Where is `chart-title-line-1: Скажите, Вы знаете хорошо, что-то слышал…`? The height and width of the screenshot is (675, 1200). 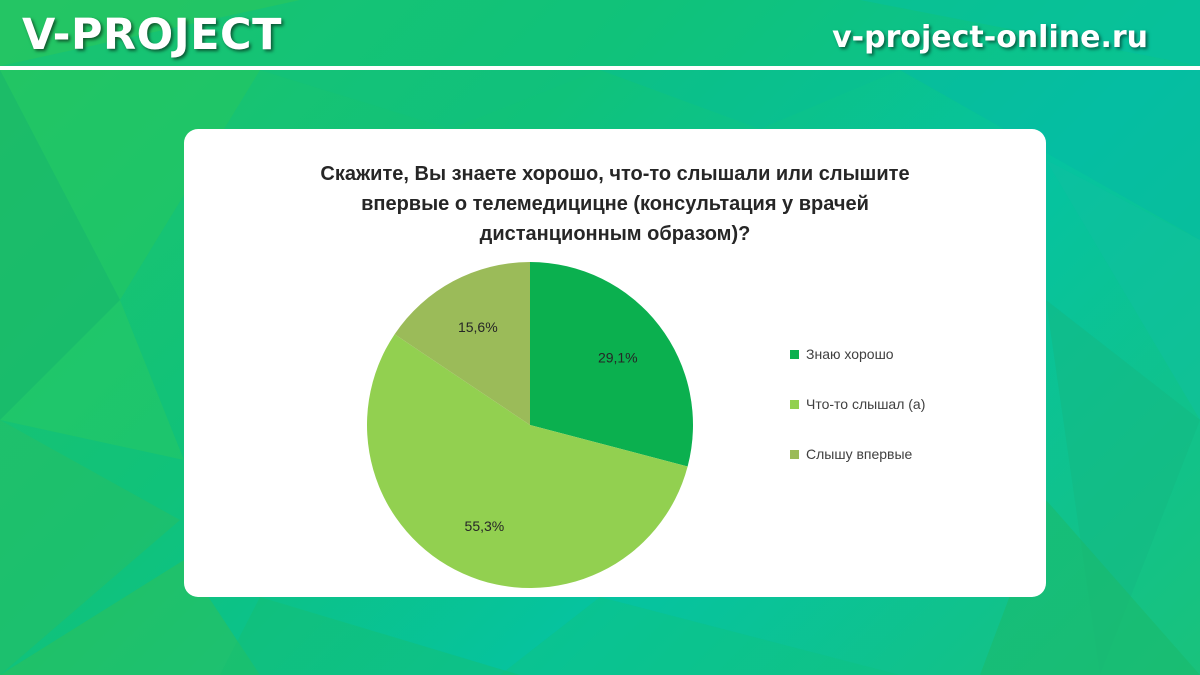 chart-title-line-1: Скажите, Вы знаете хорошо, что-то слышал… is located at coordinates (615, 174).